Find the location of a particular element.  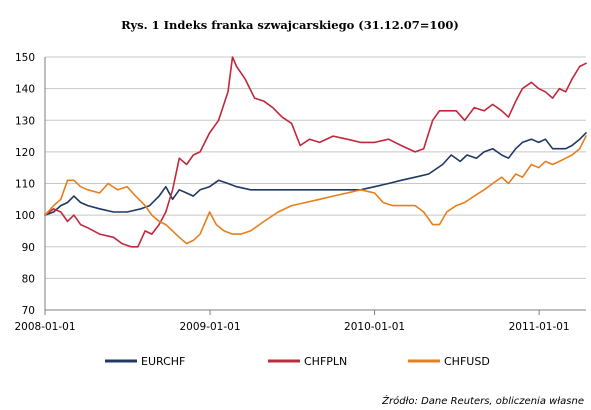

y-tick-label: 130 is located at coordinates (25, 121).